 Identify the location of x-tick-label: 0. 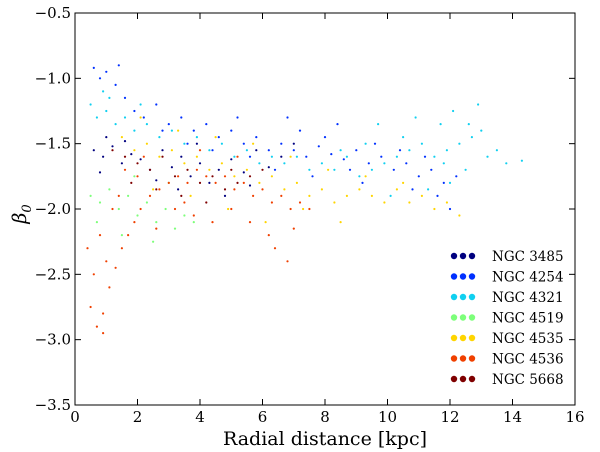
(75, 417).